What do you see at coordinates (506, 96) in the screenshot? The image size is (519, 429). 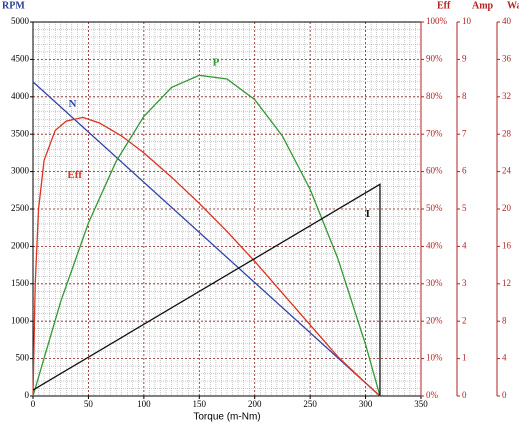 I see `y4-axis-tick-label: 32` at bounding box center [506, 96].